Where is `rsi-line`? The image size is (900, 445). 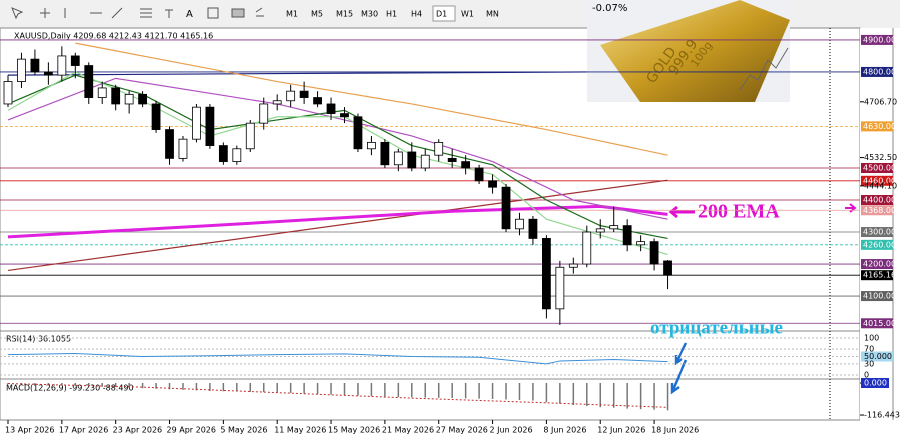
rsi-line is located at coordinates (337, 359).